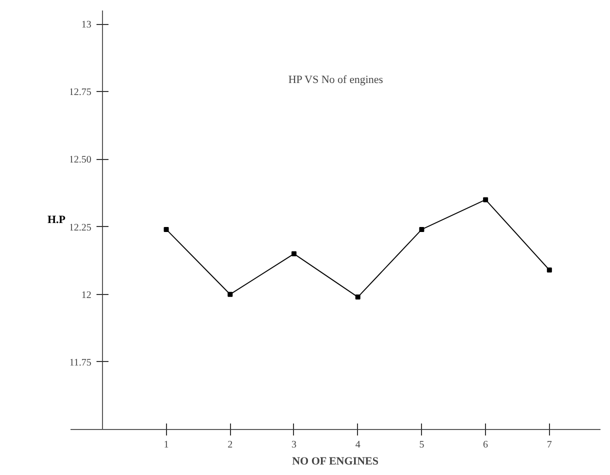 The height and width of the screenshot is (475, 610). Describe the element at coordinates (421, 445) in the screenshot. I see `x-tick-label: 5` at that location.